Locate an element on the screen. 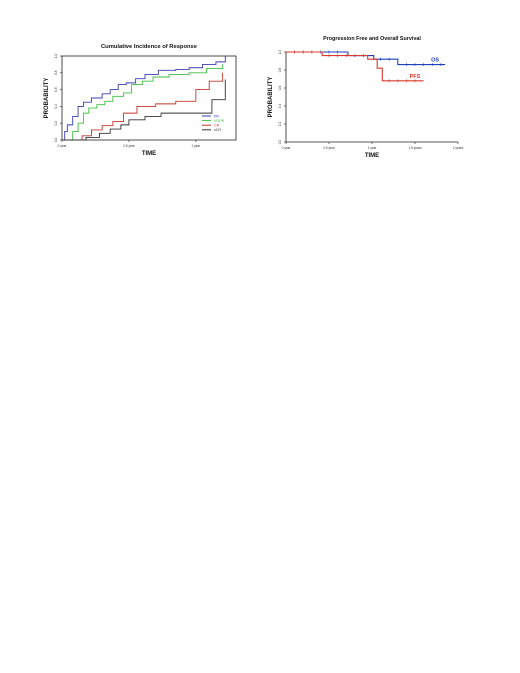  series-line-os is located at coordinates (366, 58).